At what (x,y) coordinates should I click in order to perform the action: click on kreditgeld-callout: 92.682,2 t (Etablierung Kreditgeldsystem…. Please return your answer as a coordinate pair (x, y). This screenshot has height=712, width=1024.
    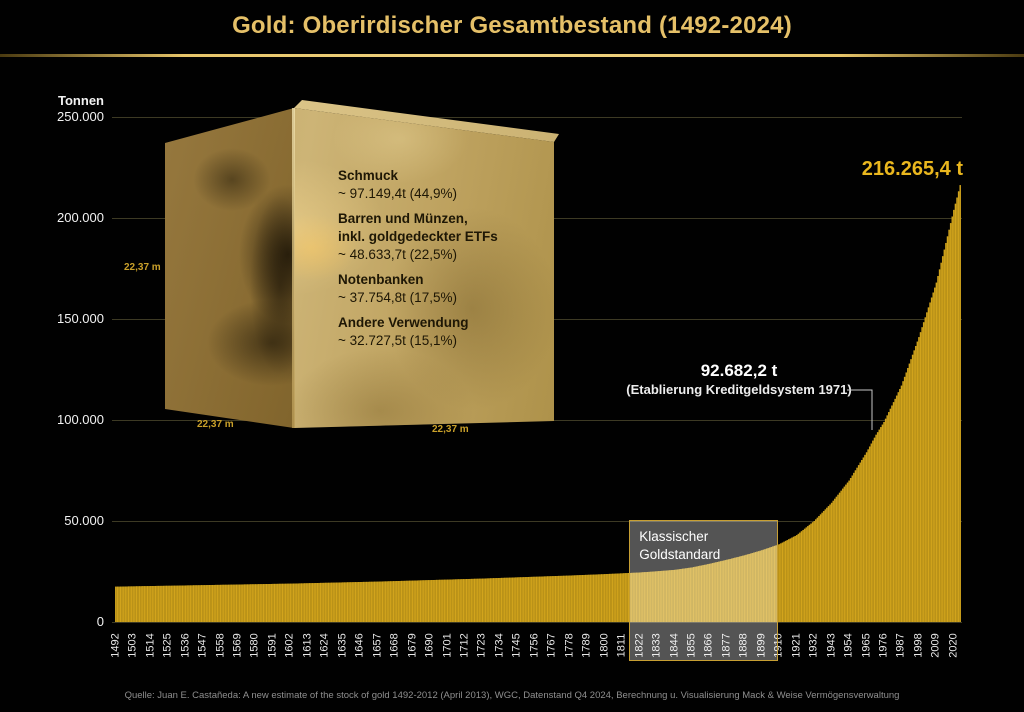
    Looking at the image, I should click on (739, 379).